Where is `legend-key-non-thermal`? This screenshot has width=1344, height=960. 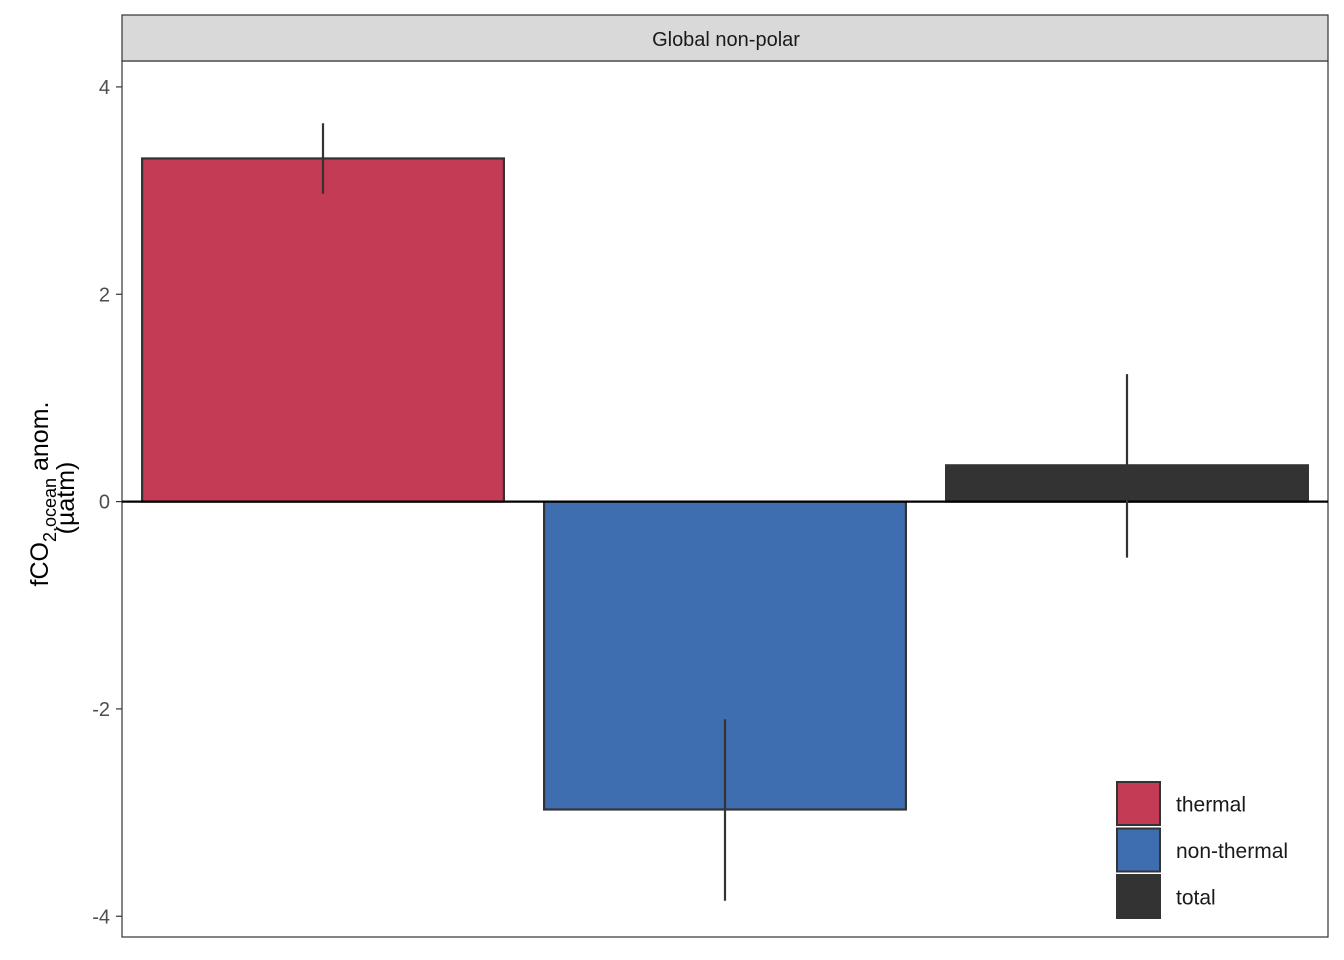 legend-key-non-thermal is located at coordinates (1138, 850).